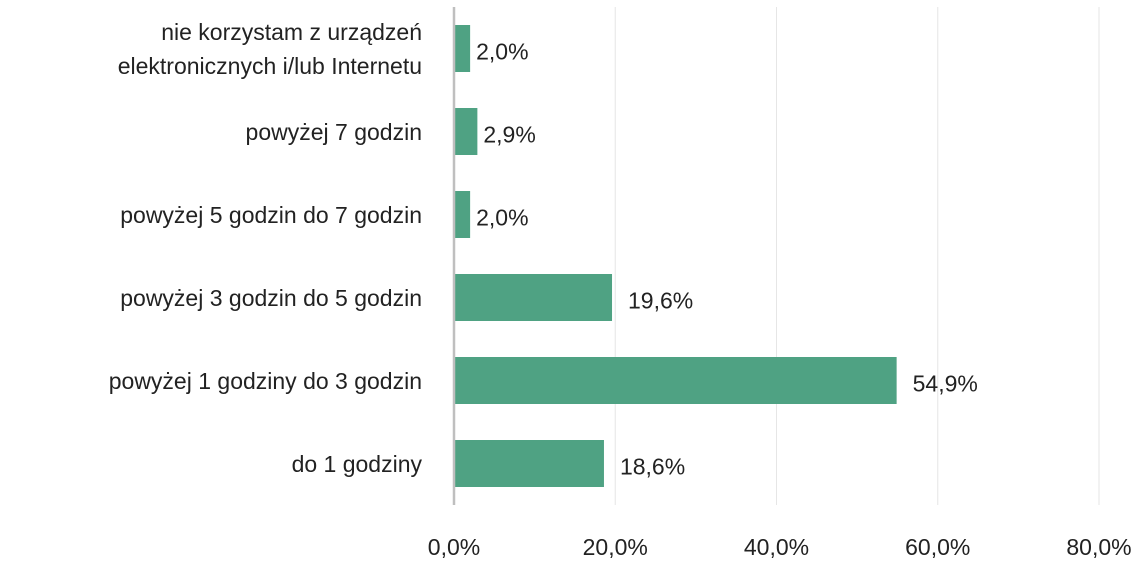  Describe the element at coordinates (454, 547) in the screenshot. I see `x-tick-label: 0,0%` at that location.